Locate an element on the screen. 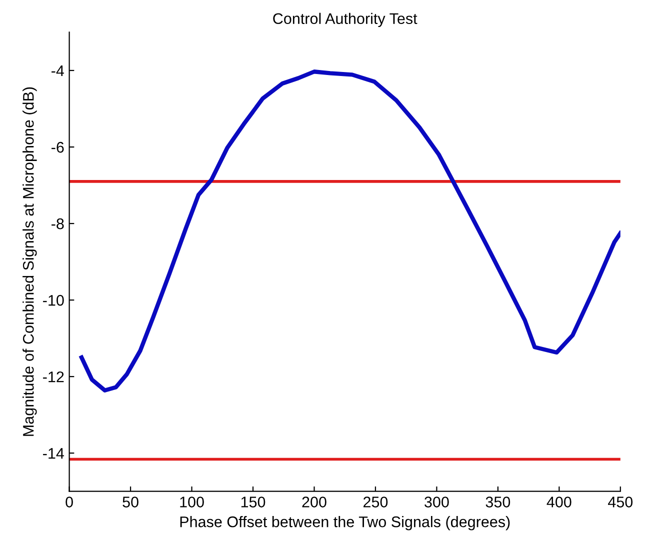  y-axis-title: Magnitude of Combined Signals at Microphone (dB) is located at coordinates (29, 261).